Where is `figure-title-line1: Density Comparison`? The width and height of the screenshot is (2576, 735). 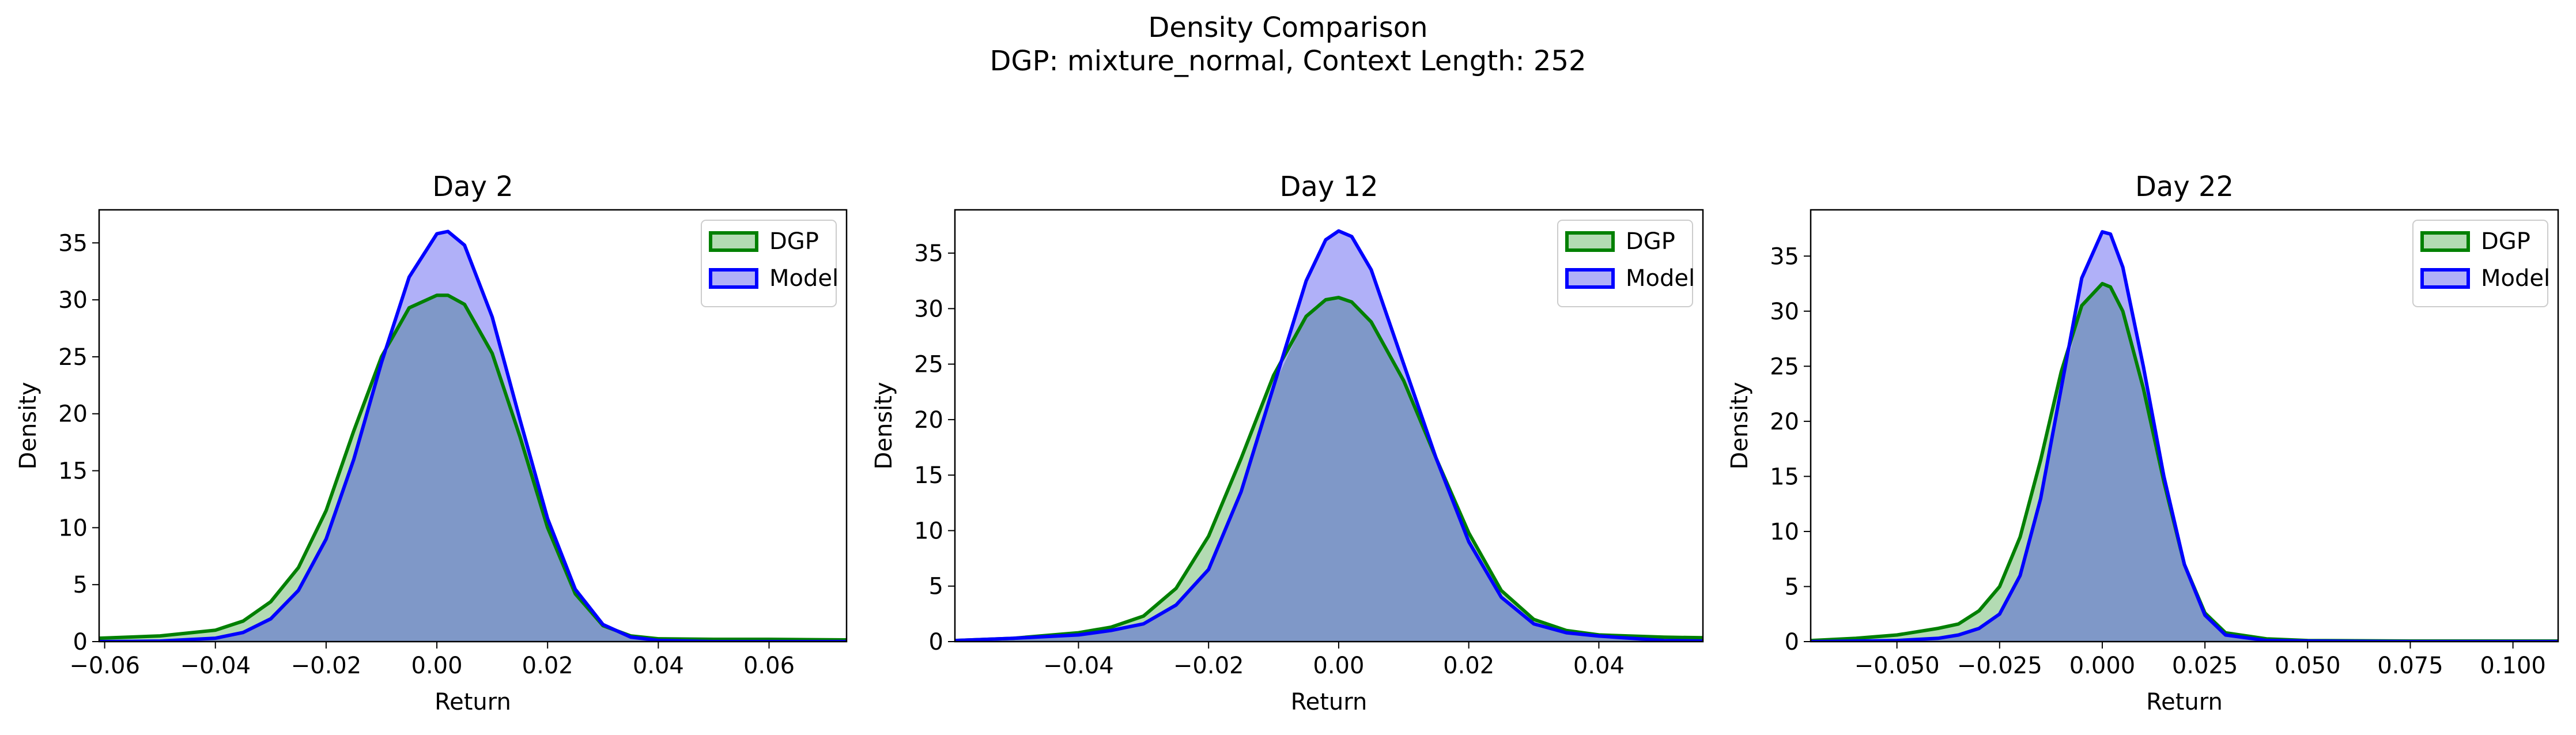 figure-title-line1: Density Comparison is located at coordinates (1287, 28).